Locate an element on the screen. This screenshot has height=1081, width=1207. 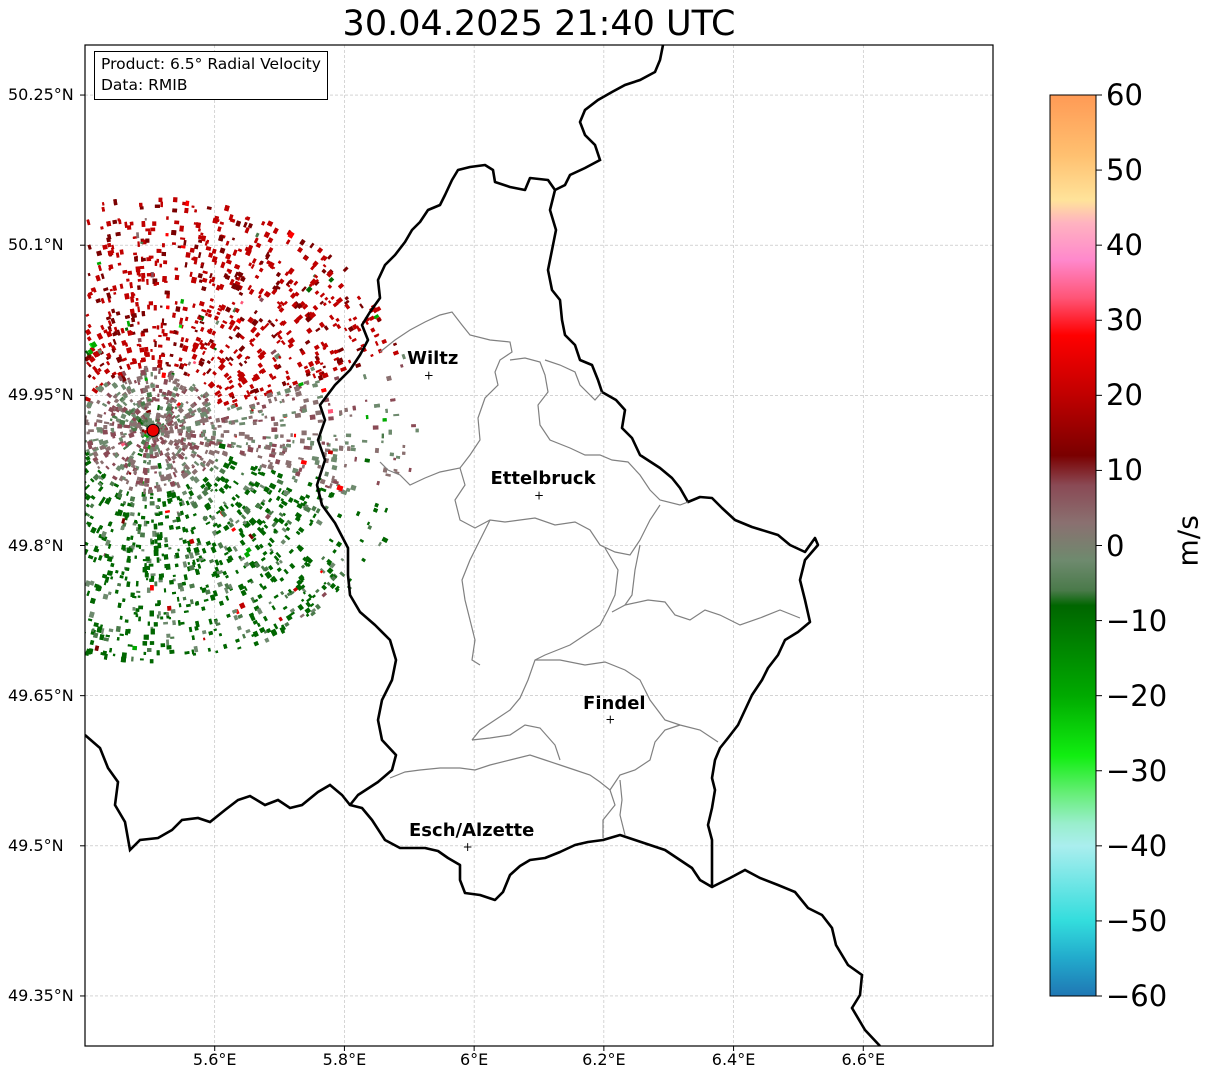
x-tick-label: 5.6°E is located at coordinates (214, 1059).